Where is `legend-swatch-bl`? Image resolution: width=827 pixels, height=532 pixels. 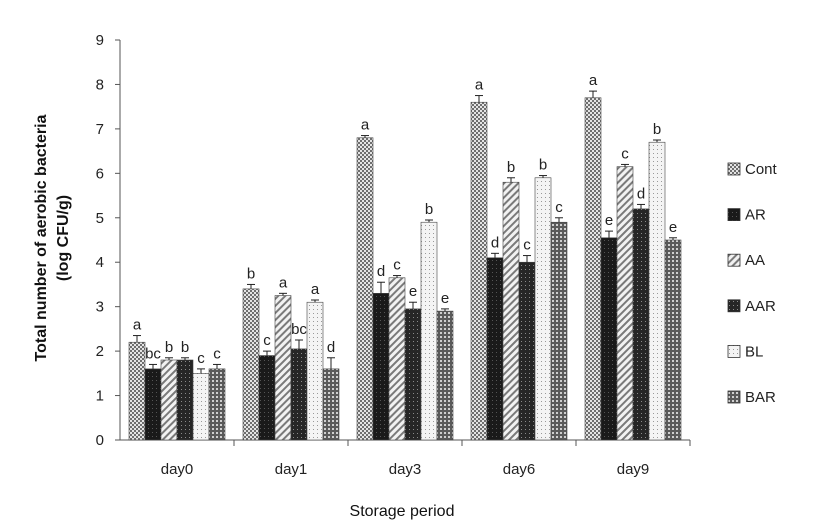
legend-swatch-bl is located at coordinates (734, 351).